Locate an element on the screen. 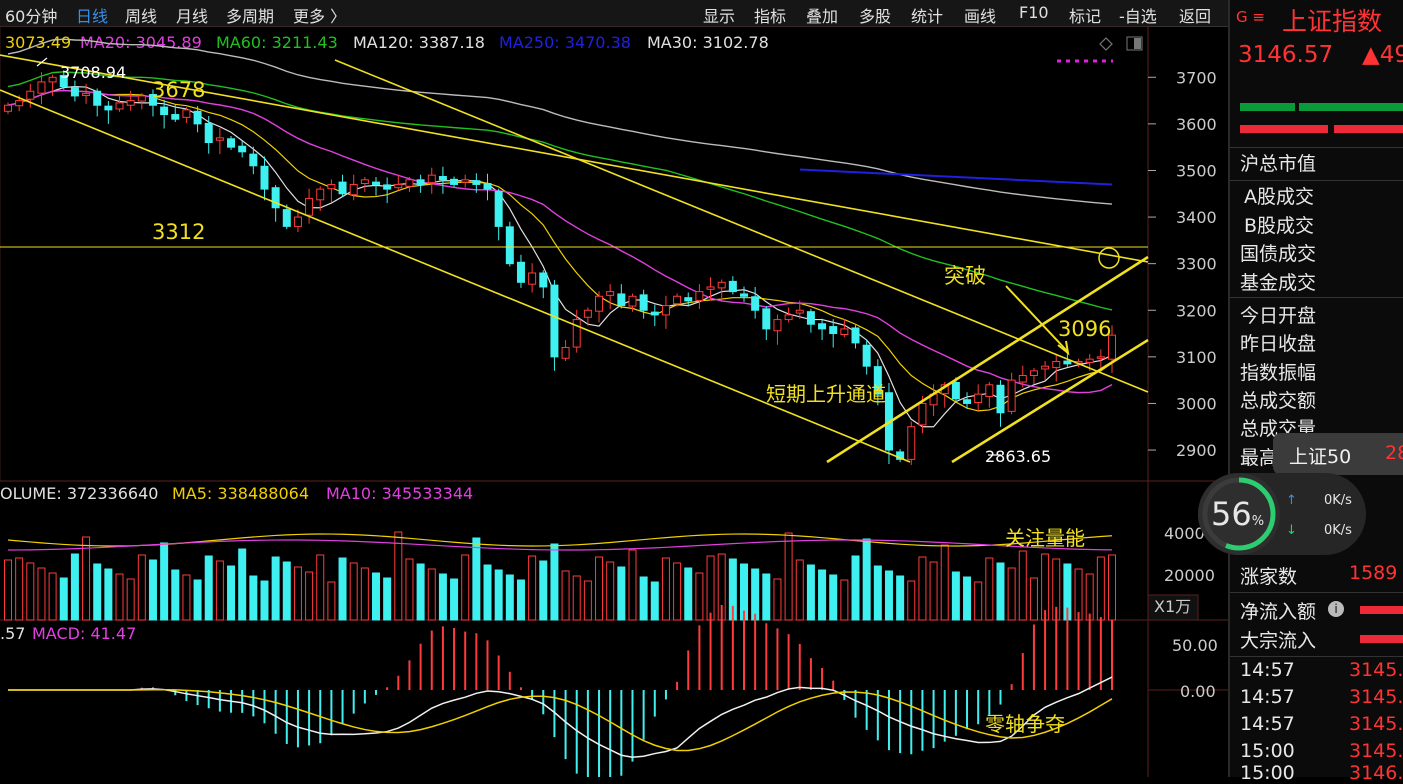 This screenshot has width=1403, height=784. download-arrow-icon: ↓ is located at coordinates (1291, 530).